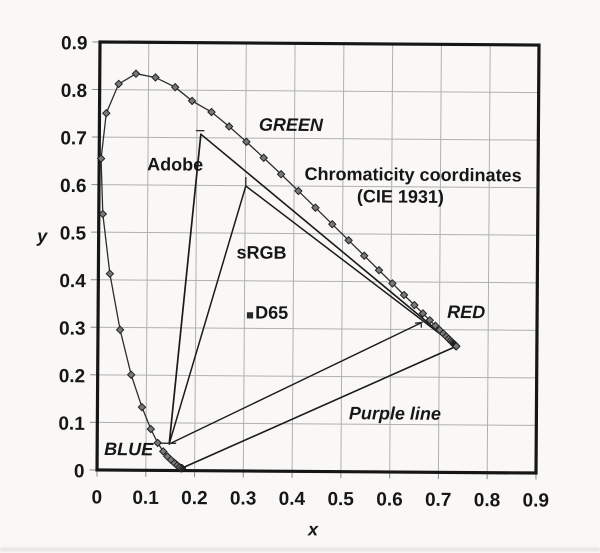 Image resolution: width=600 pixels, height=553 pixels. I want to click on svg-text: Adobe, so click(175, 164).